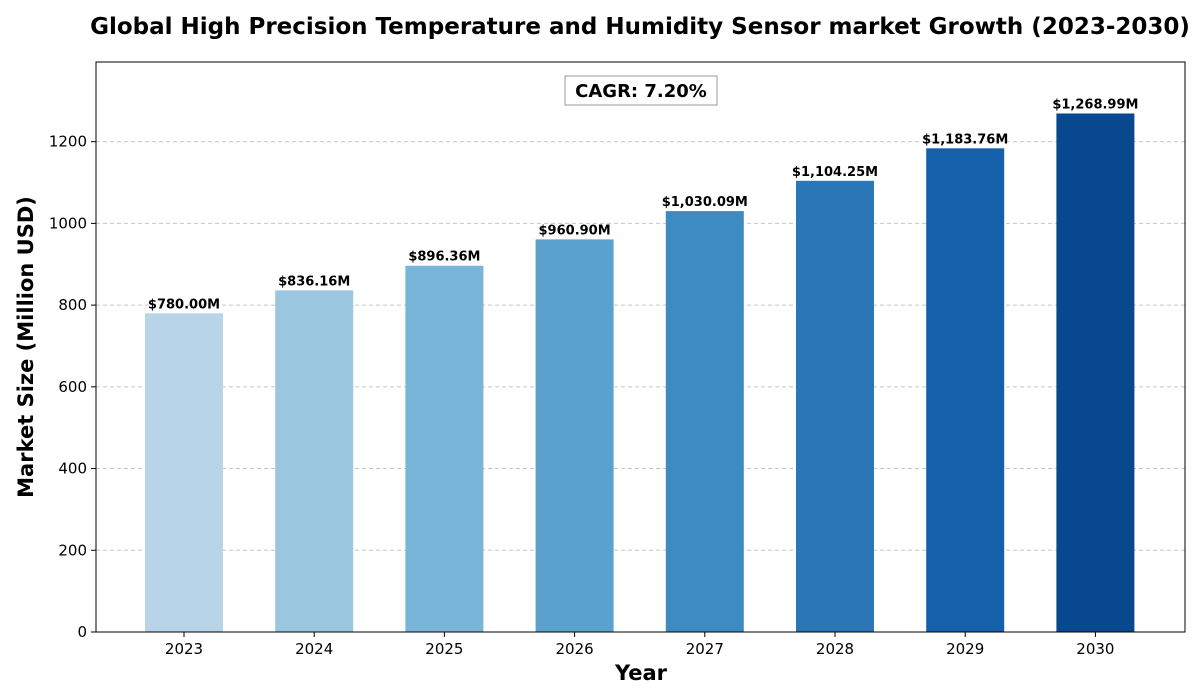  I want to click on cagr-text: CAGR: 7.20%, so click(641, 91).